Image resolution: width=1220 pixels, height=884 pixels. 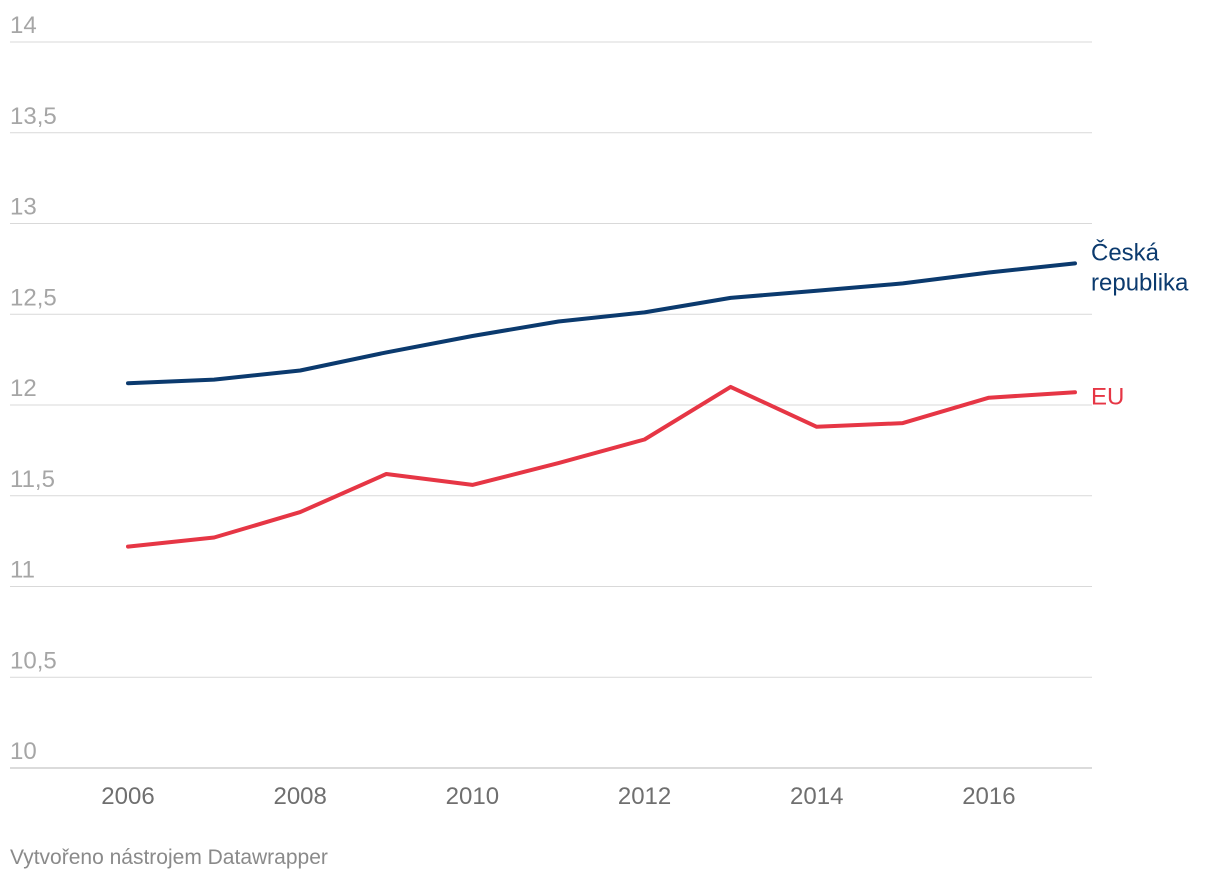 I want to click on x-tick-label: 2006, so click(x=127, y=796).